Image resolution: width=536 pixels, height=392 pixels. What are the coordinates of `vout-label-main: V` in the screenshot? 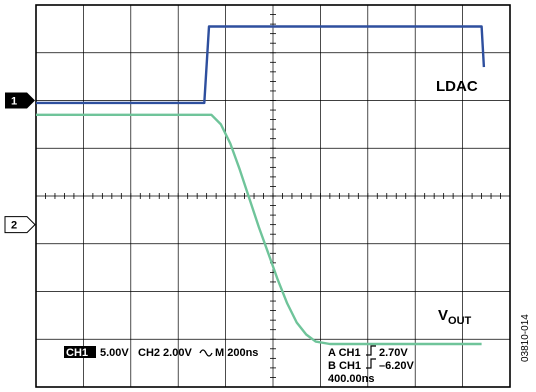 It's located at (443, 315).